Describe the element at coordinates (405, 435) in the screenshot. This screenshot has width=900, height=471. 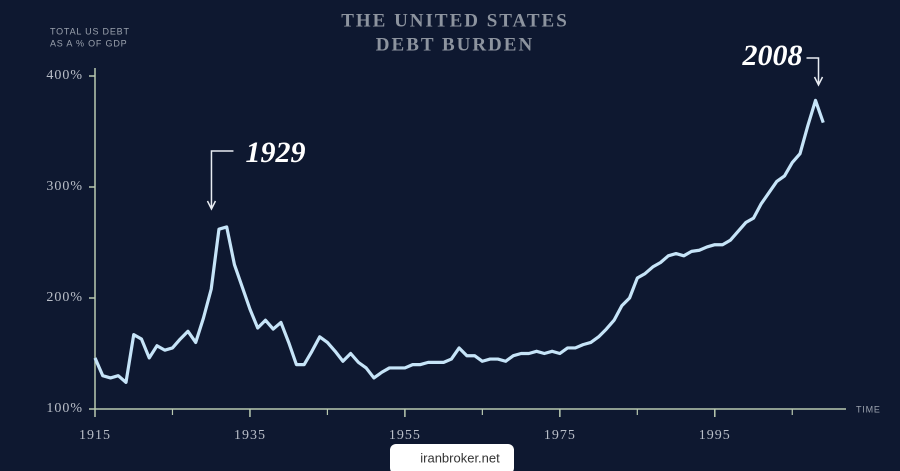
I see `x-tick-label: 1955` at that location.